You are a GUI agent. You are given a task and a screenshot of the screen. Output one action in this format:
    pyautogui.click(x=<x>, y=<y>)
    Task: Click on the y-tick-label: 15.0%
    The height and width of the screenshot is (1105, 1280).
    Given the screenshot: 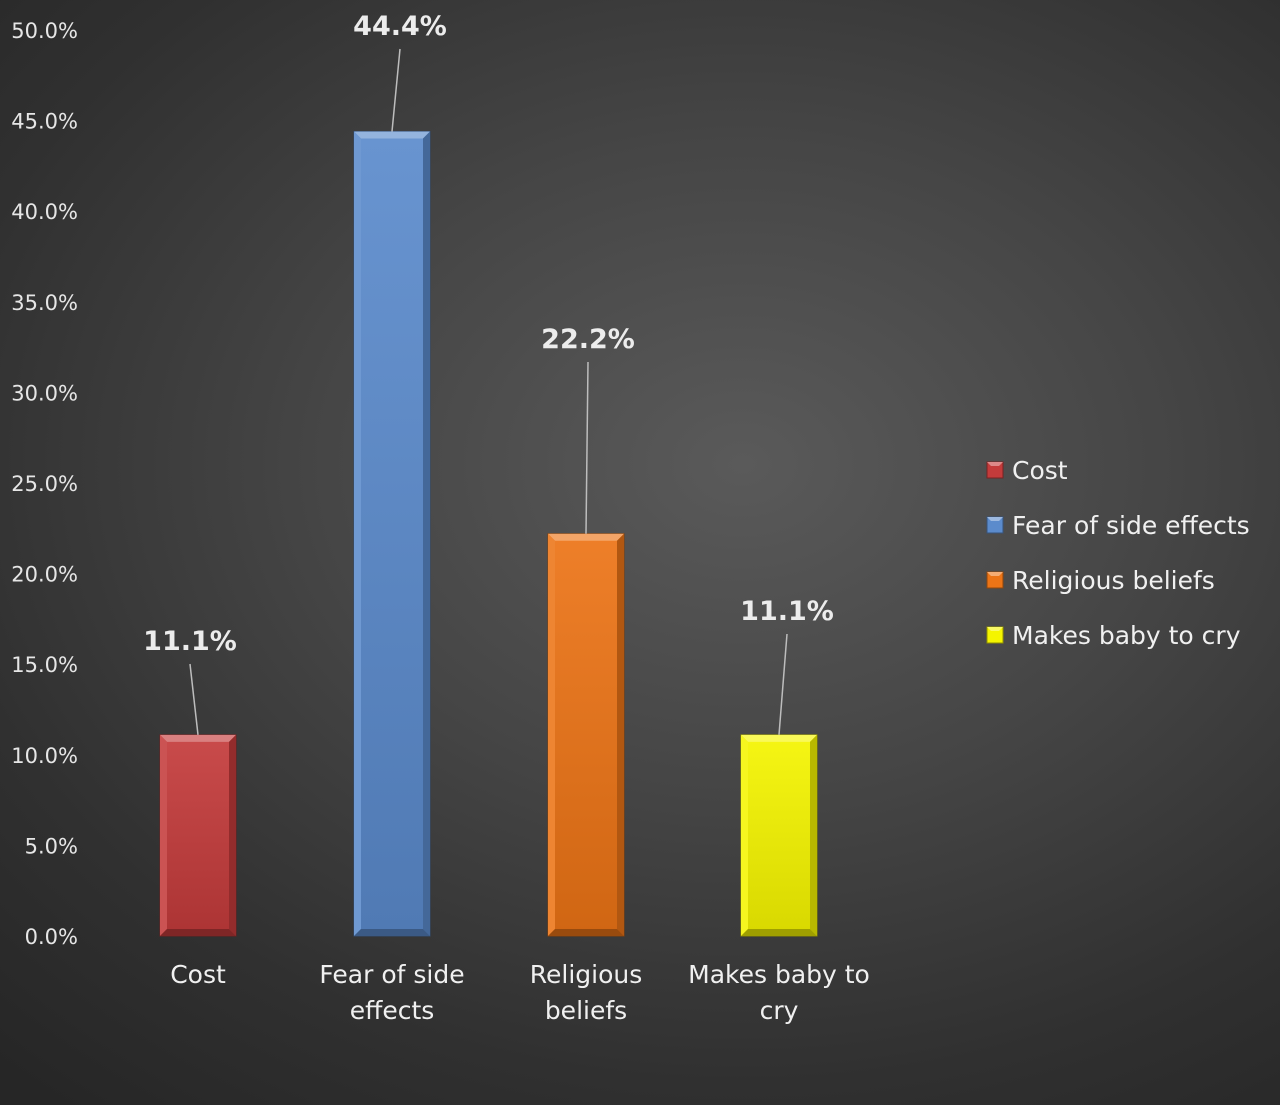 What is the action you would take?
    pyautogui.click(x=44, y=665)
    